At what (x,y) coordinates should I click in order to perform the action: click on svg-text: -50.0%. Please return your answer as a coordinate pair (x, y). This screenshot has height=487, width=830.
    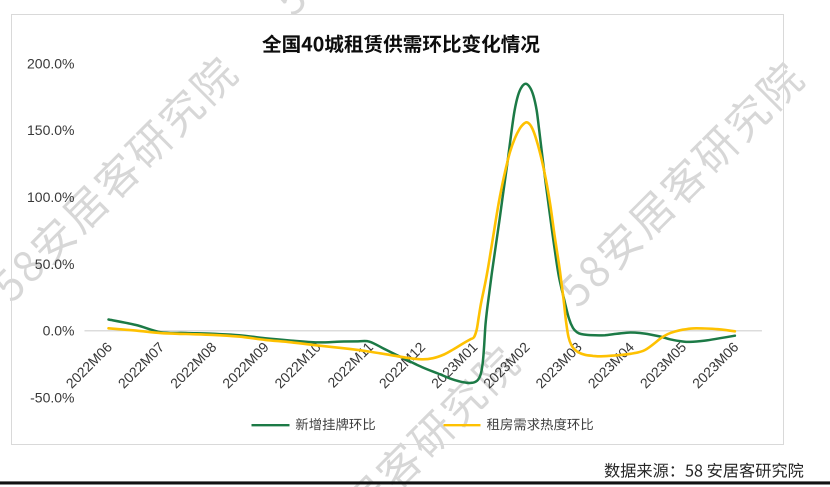
    Looking at the image, I should click on (52, 398).